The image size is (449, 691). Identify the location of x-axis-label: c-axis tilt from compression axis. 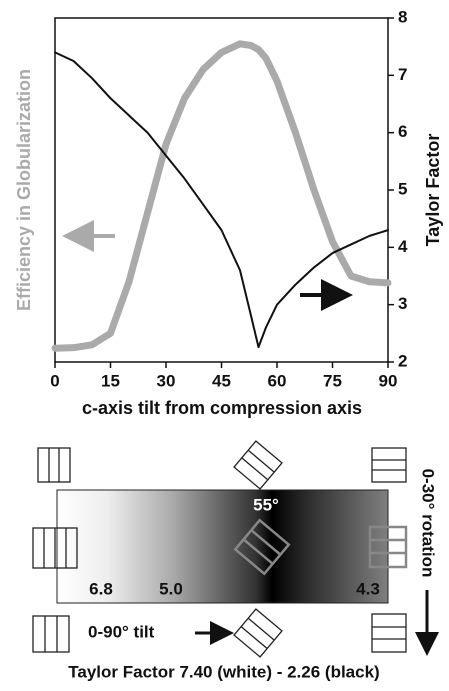
(222, 408).